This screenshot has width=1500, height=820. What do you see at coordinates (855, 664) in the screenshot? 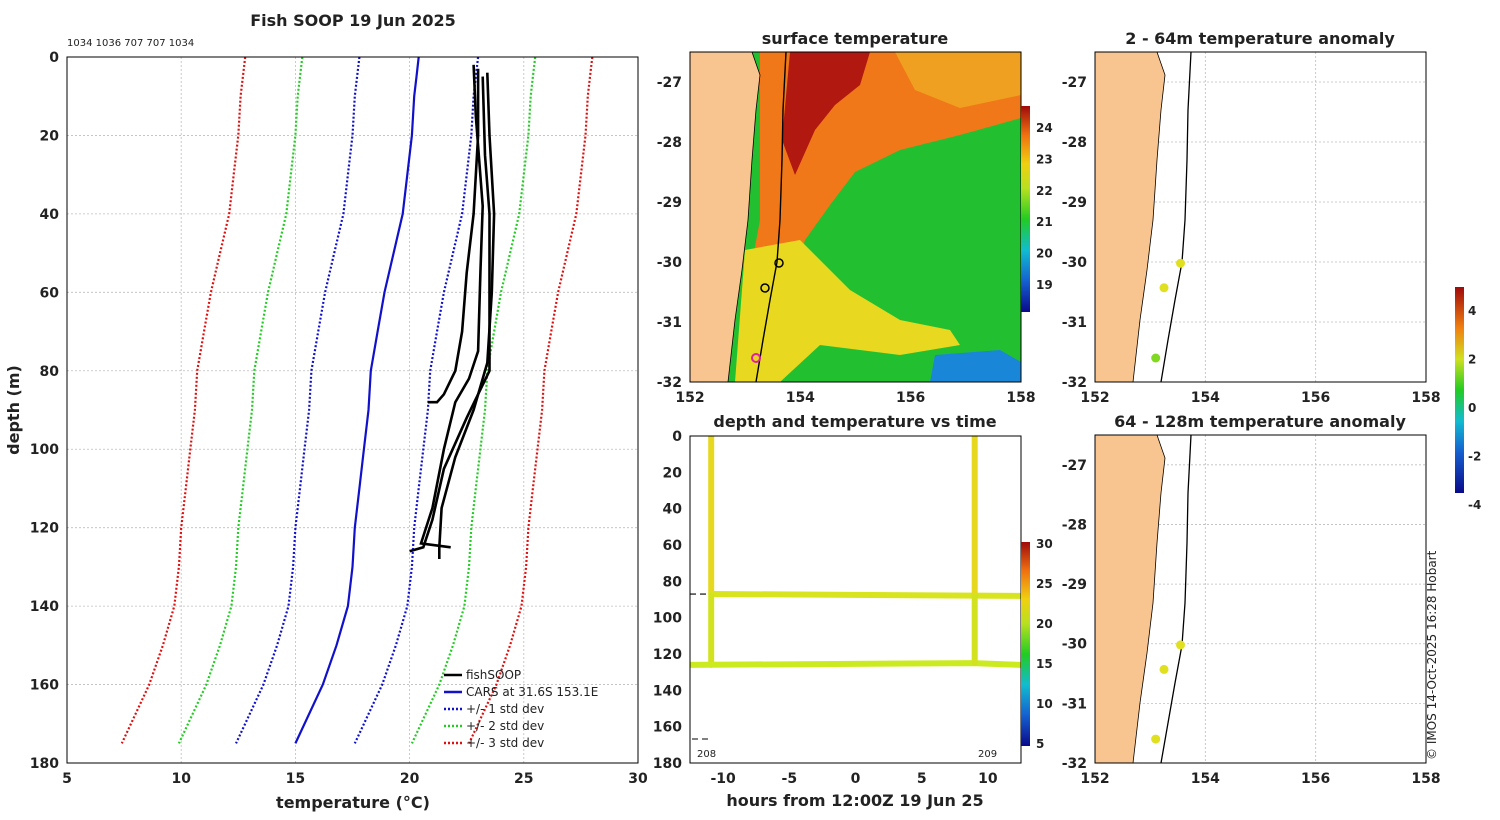
I see `temperature-track` at bounding box center [855, 664].